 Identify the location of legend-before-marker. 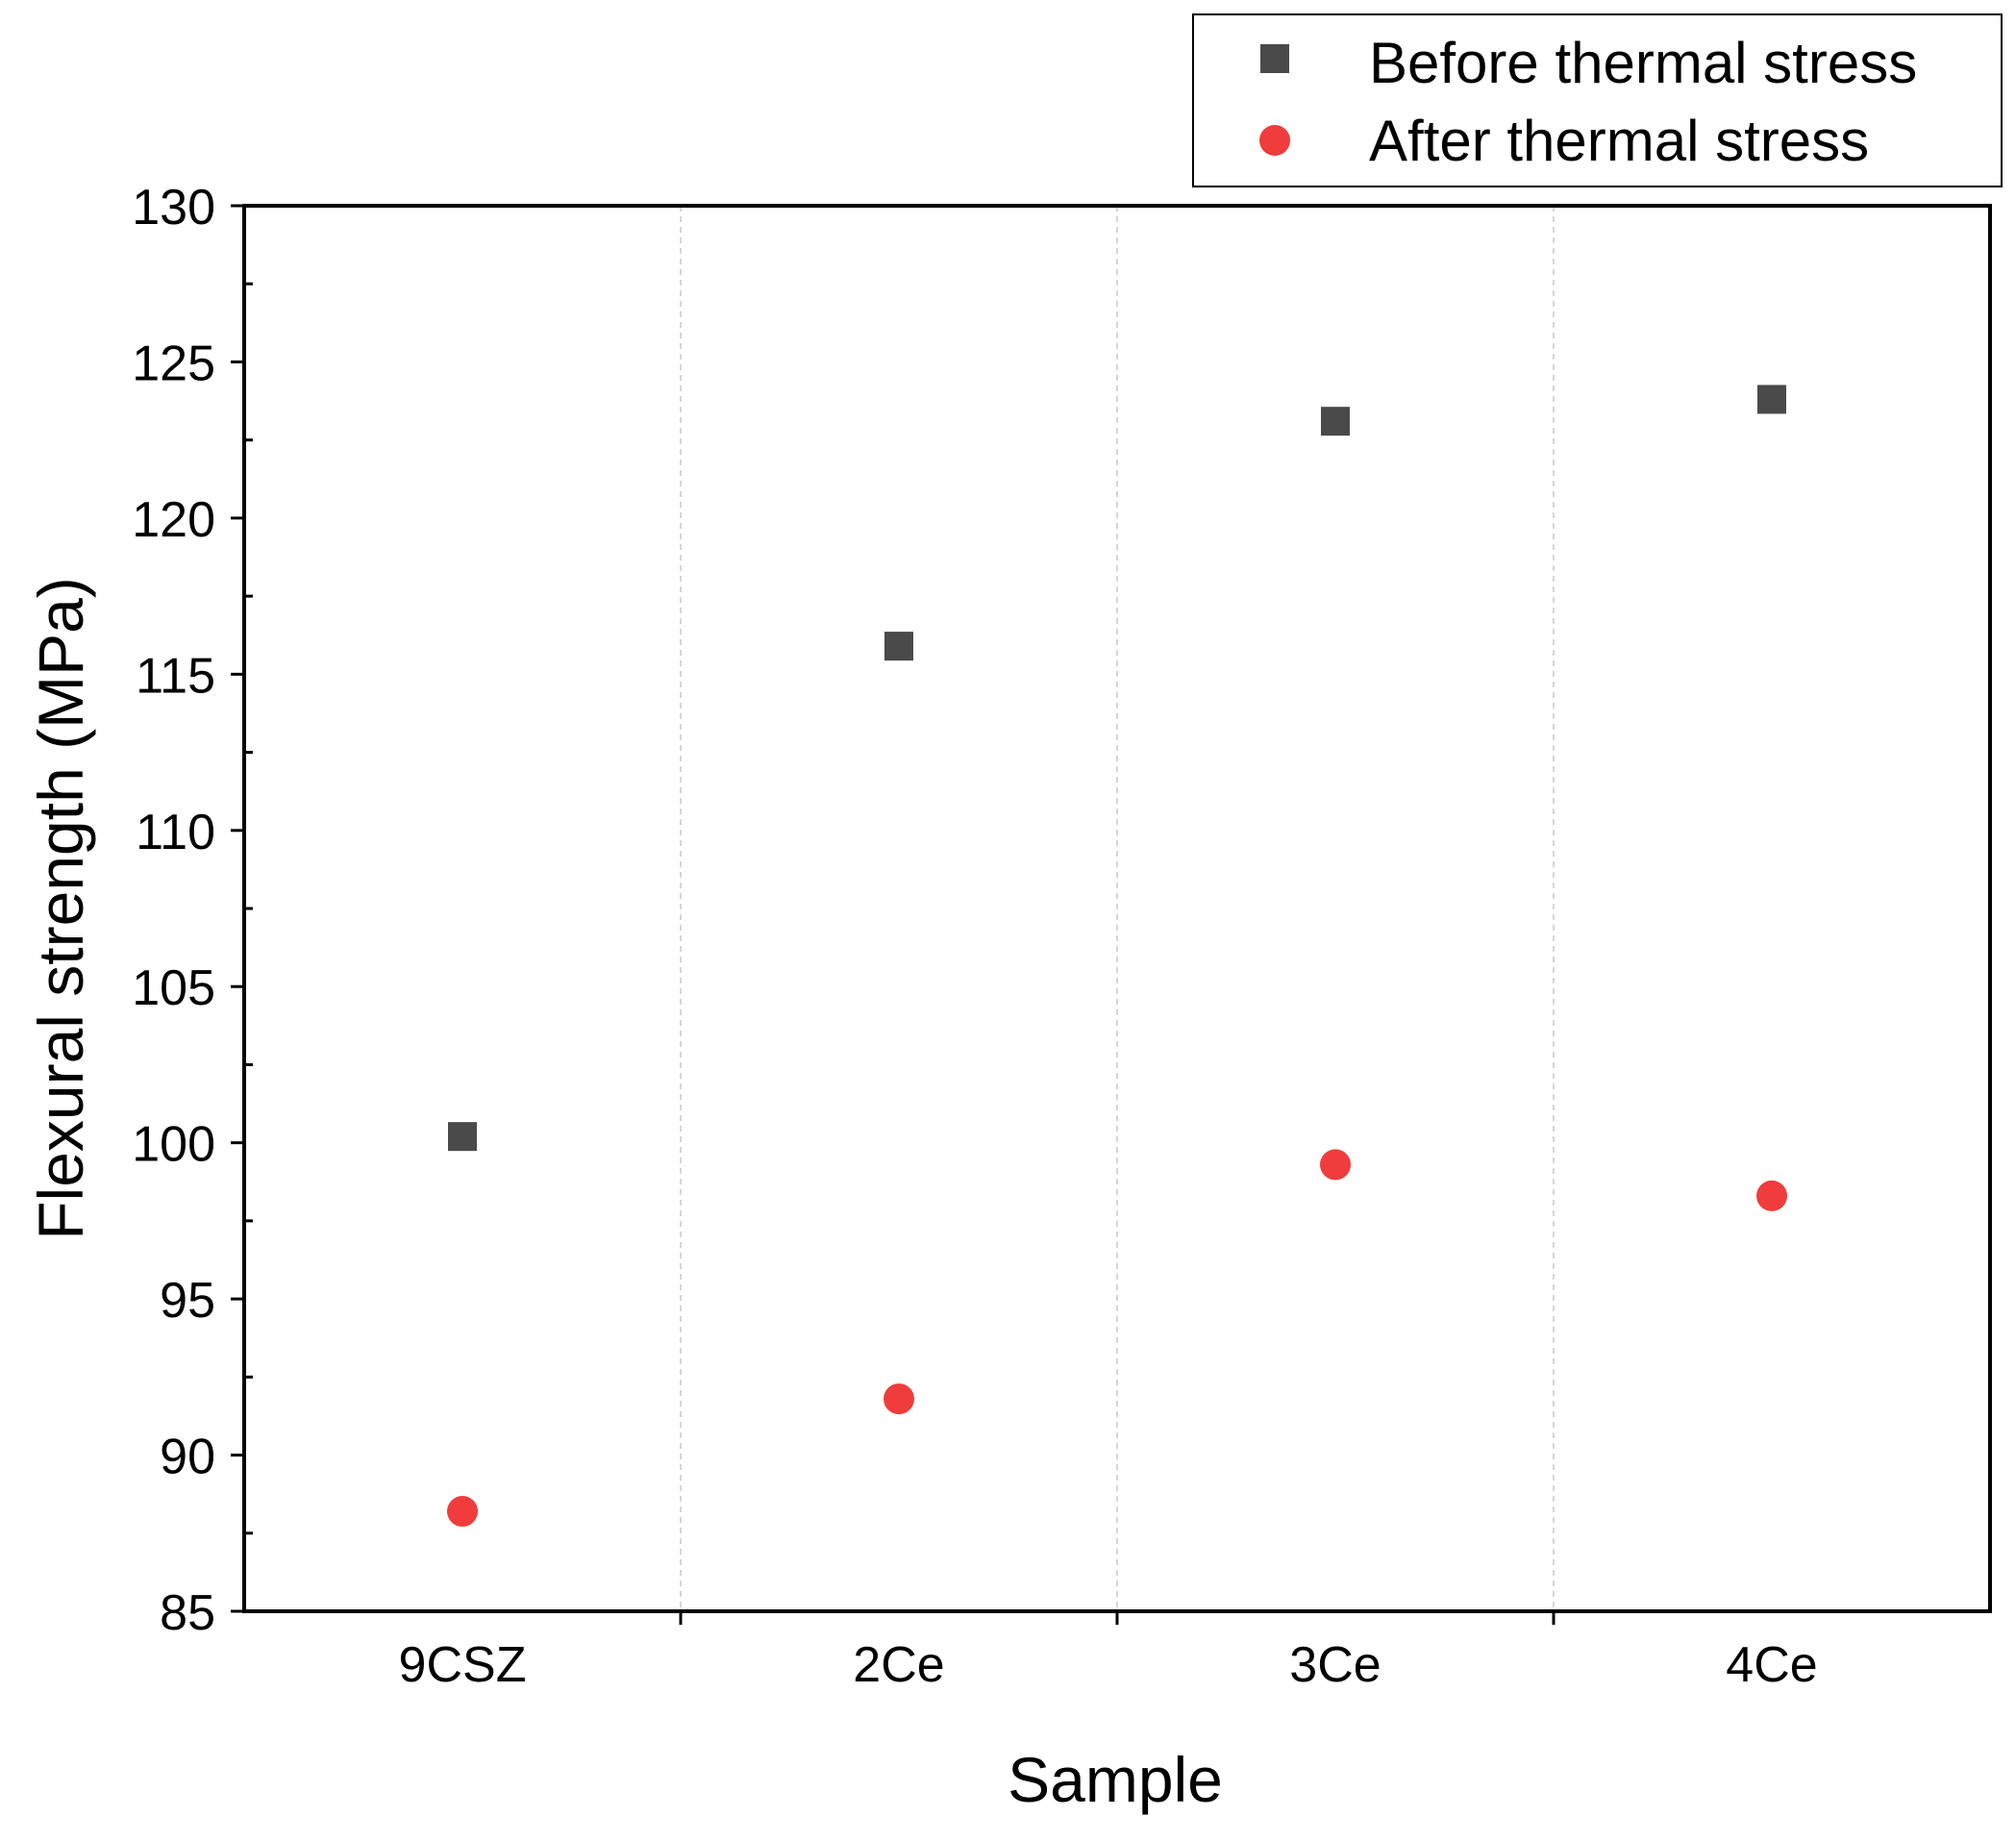
(1274, 58).